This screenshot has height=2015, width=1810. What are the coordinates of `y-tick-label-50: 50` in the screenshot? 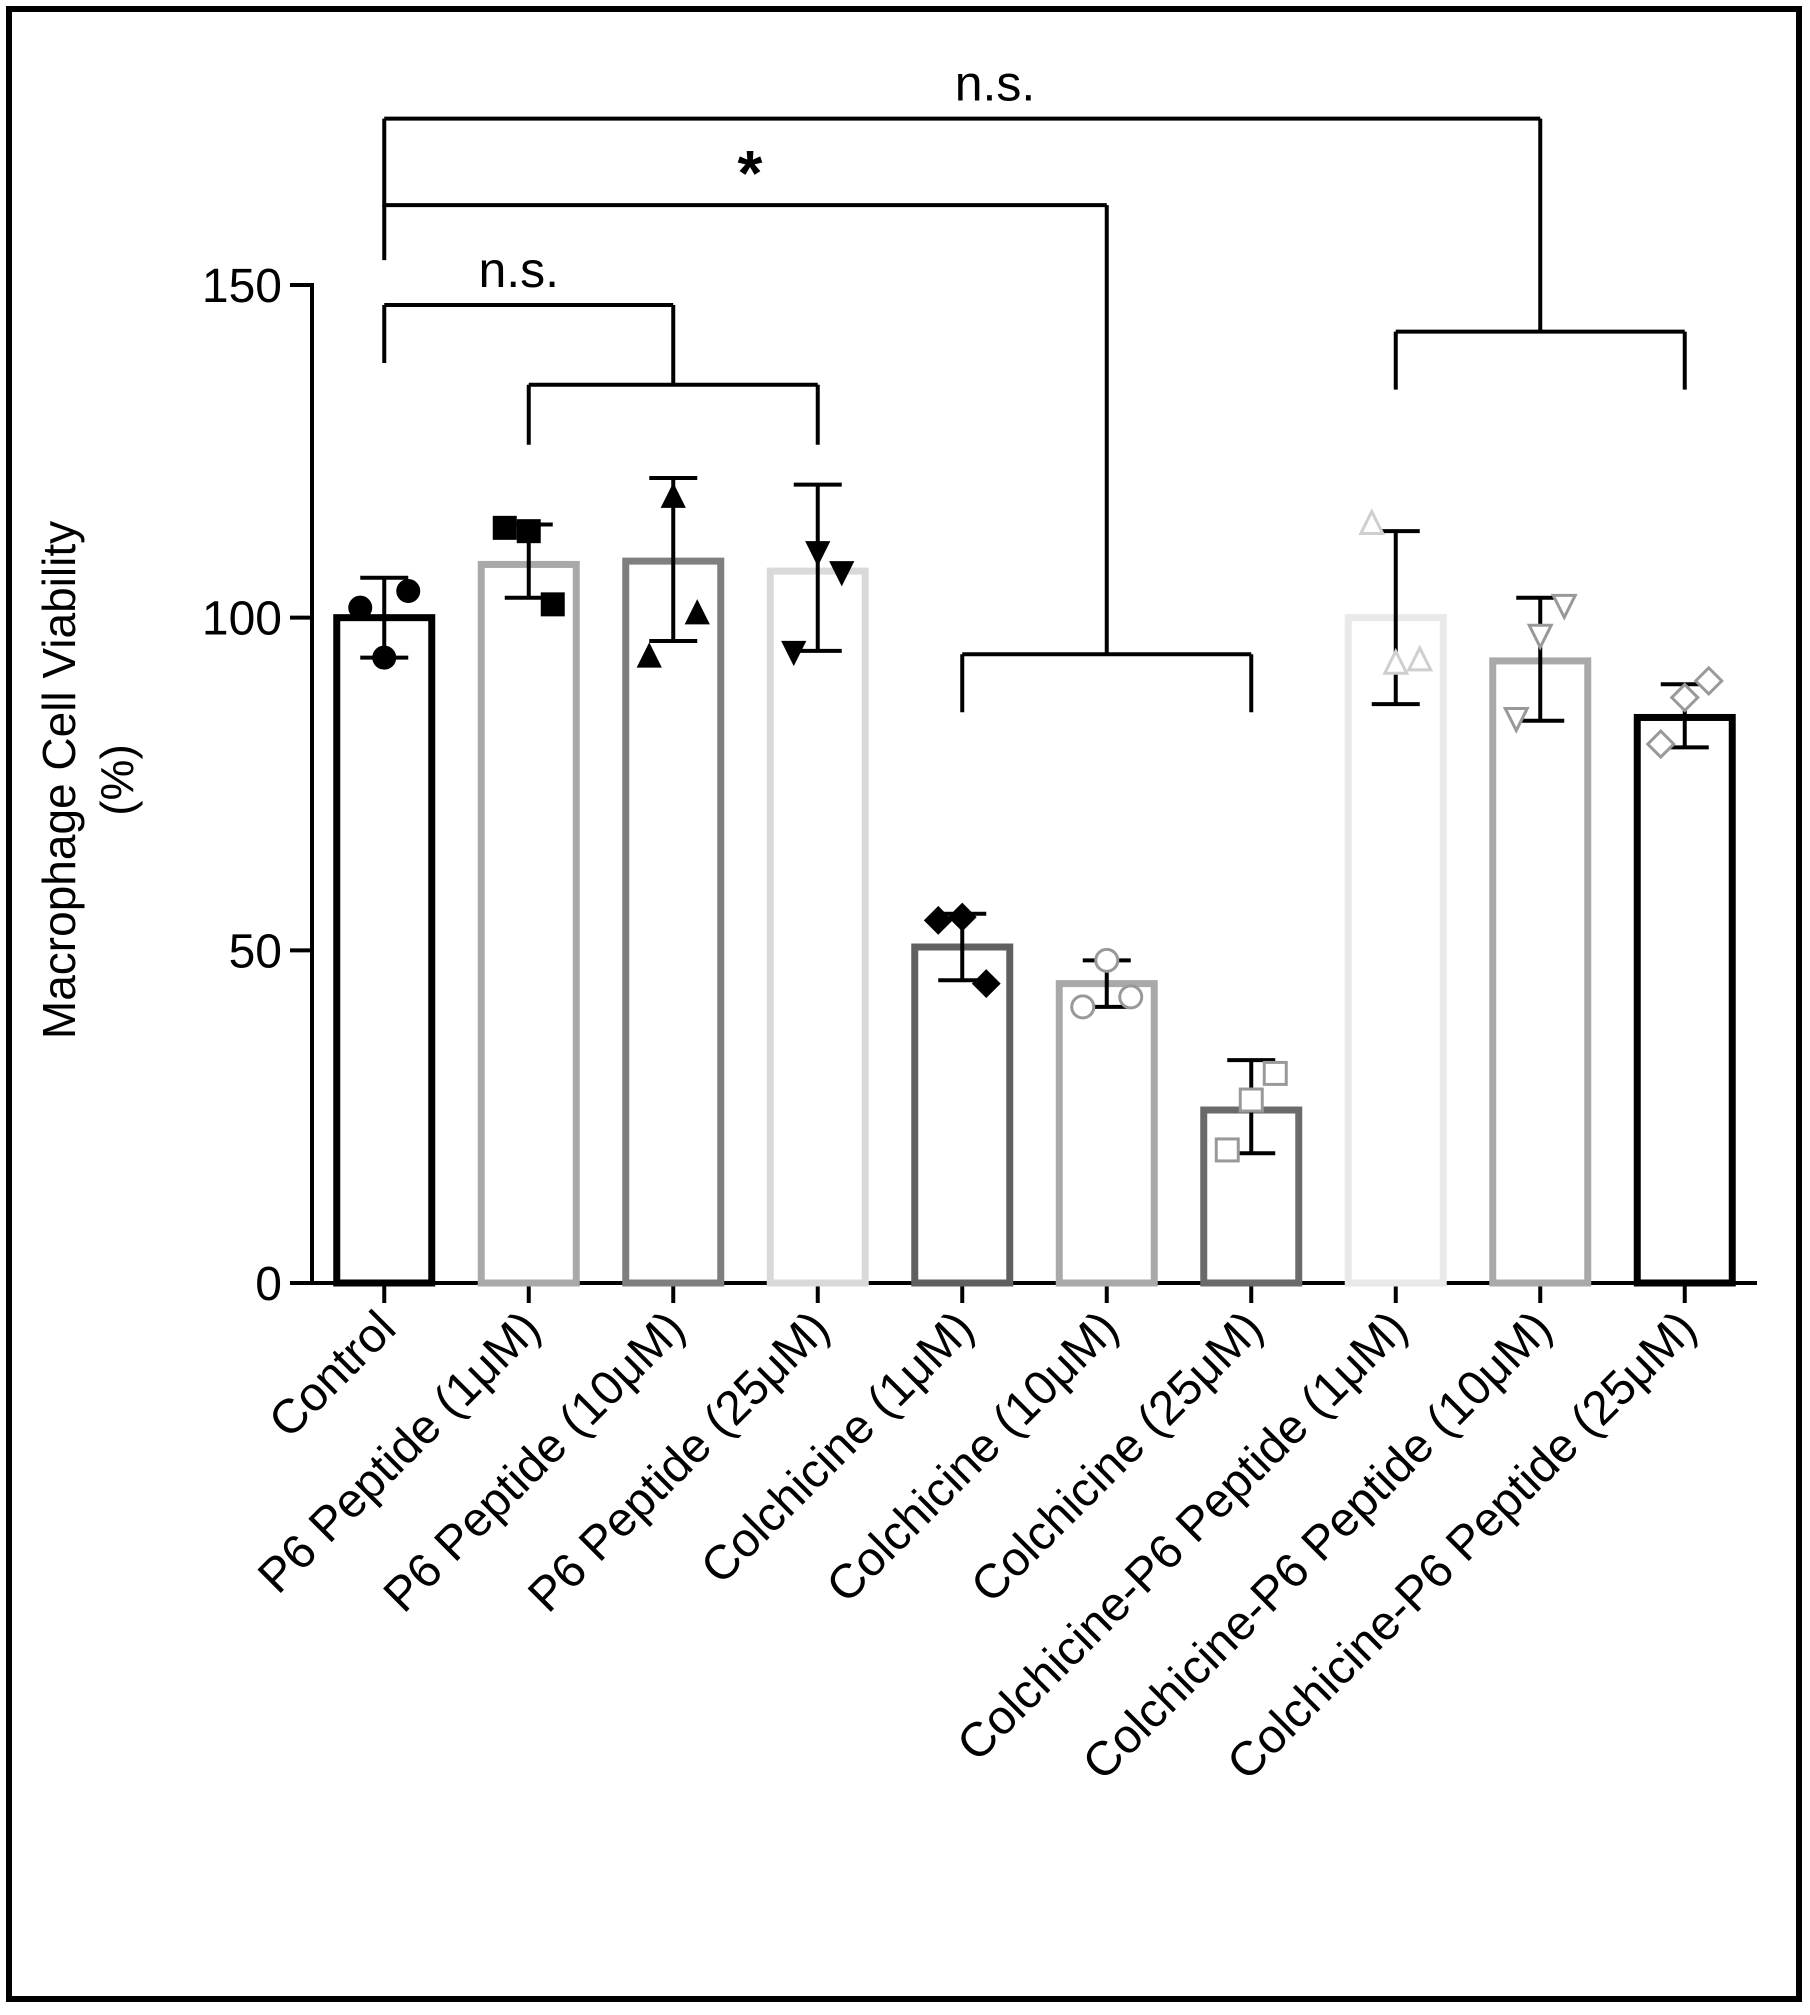 It's located at (255, 951).